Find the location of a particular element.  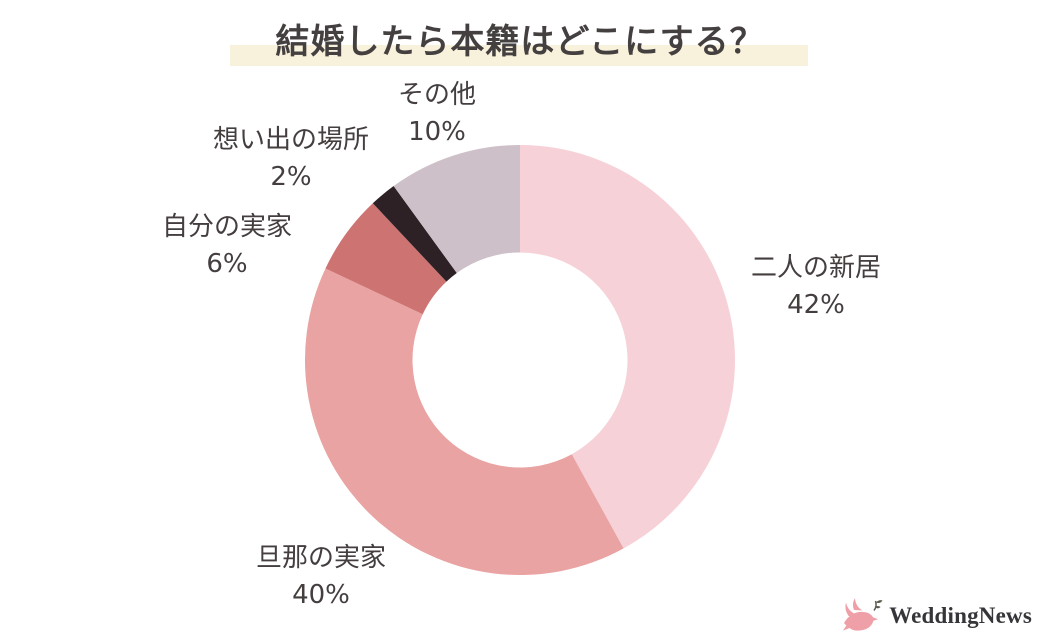

sprig-stem is located at coordinates (875, 605).